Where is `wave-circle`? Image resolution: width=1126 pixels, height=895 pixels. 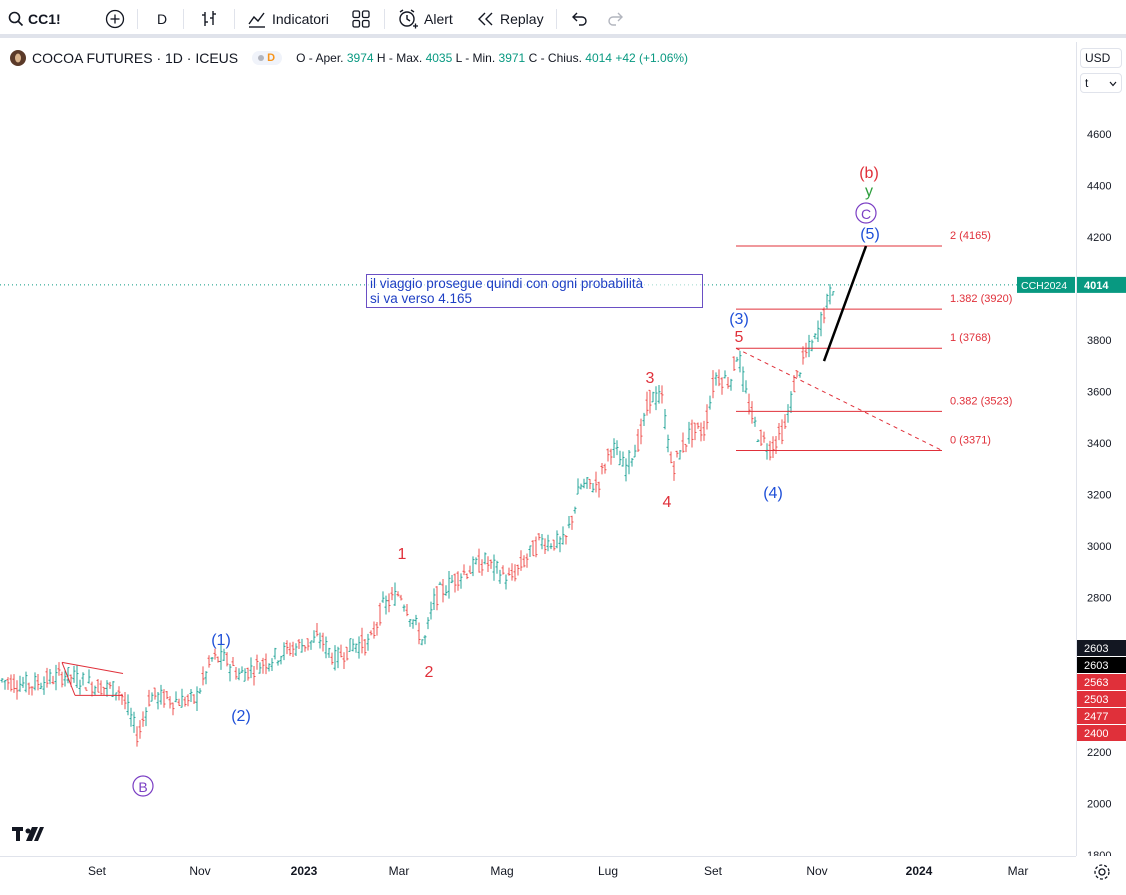
wave-circle is located at coordinates (866, 213).